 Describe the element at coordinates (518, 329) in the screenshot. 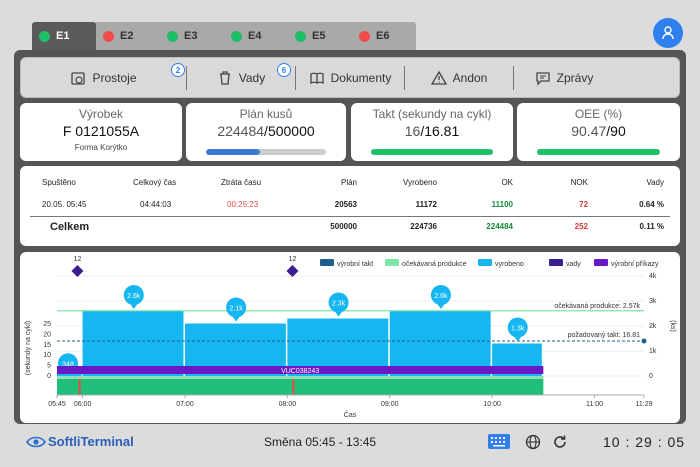

I see `value-pin-label: 1.3k` at that location.